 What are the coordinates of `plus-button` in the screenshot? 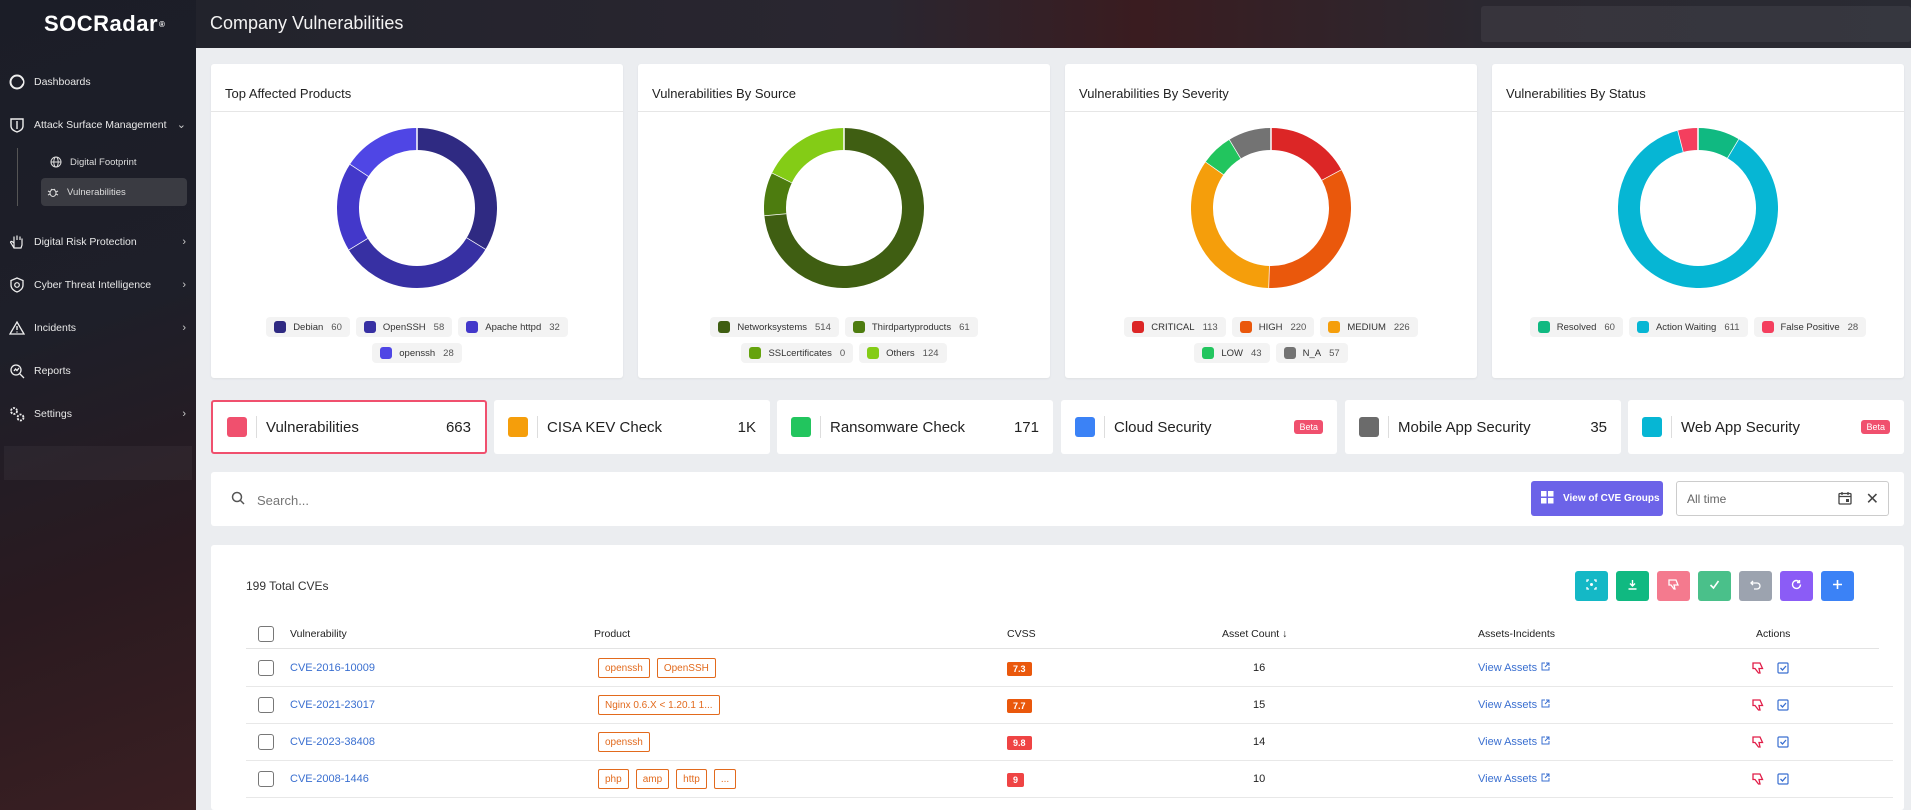 It's located at (1837, 586).